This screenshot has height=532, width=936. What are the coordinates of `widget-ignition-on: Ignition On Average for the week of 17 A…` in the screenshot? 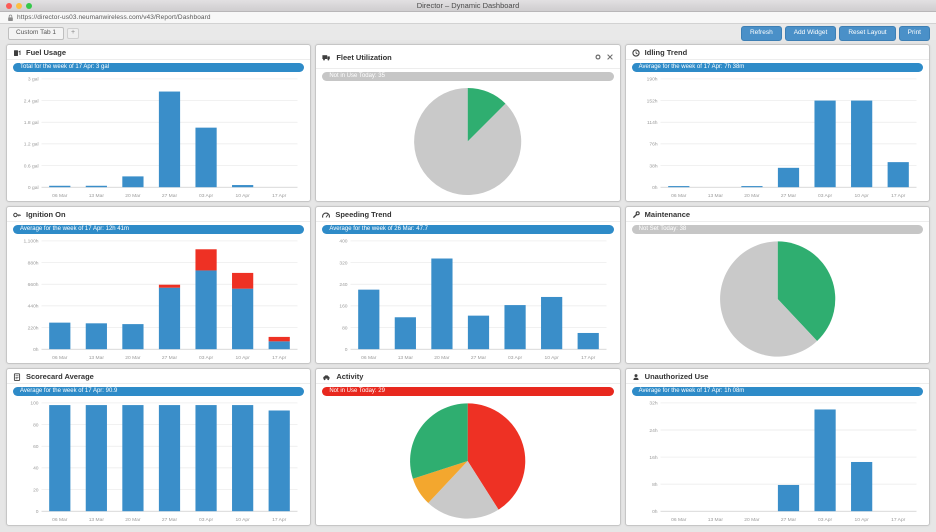 It's located at (159, 285).